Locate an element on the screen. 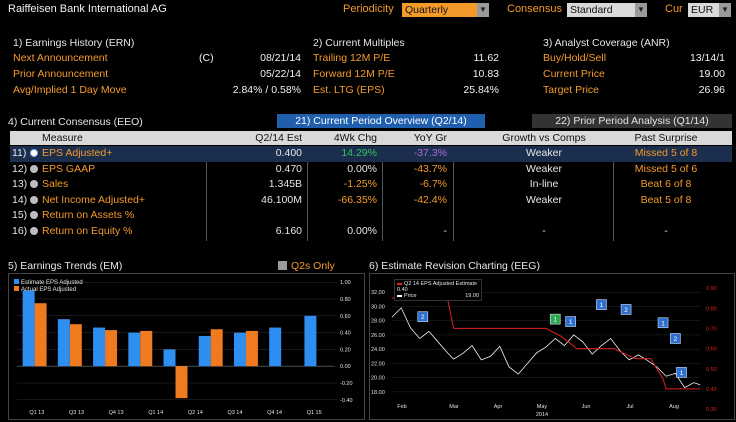 The height and width of the screenshot is (422, 736). q2s-only-checkbox is located at coordinates (282, 265).